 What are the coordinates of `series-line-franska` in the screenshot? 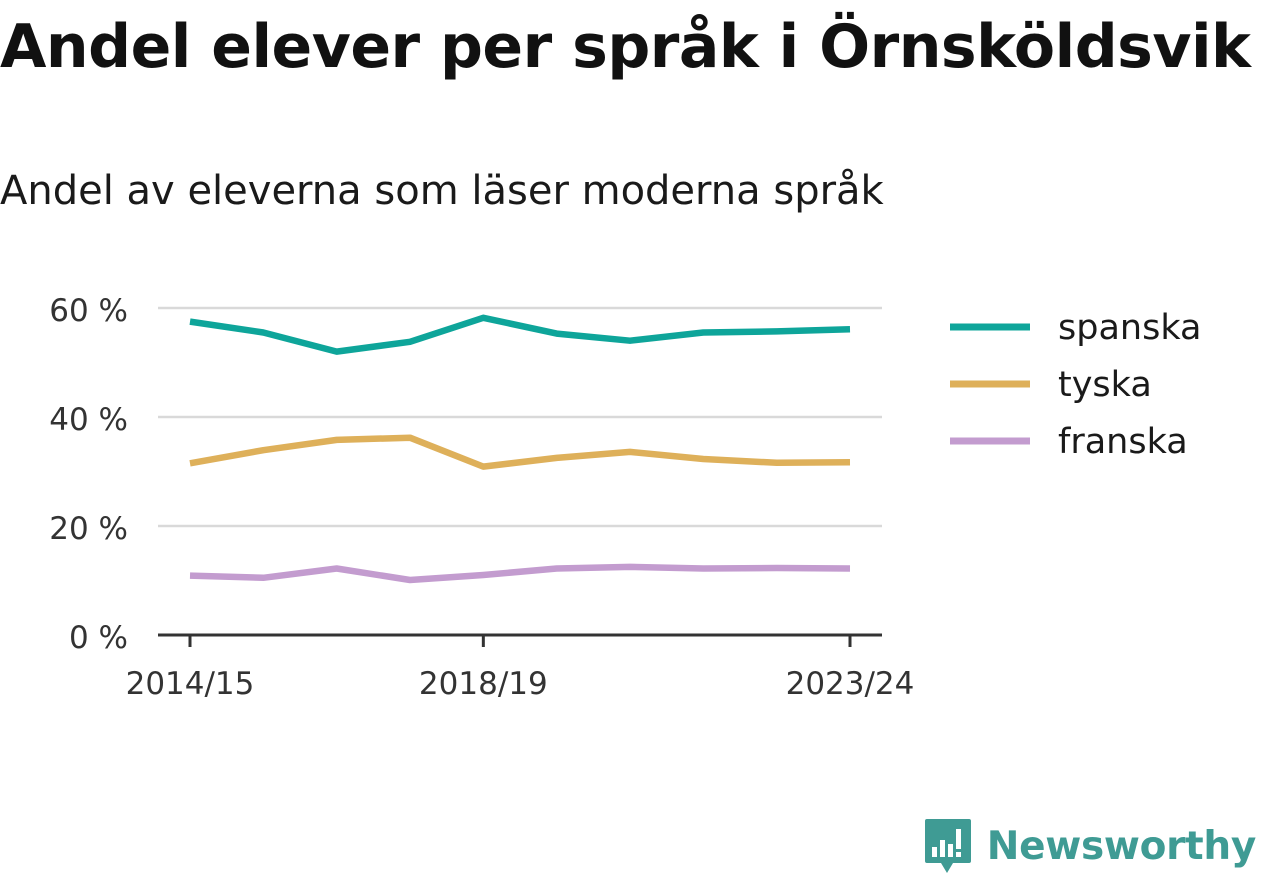 It's located at (520, 573).